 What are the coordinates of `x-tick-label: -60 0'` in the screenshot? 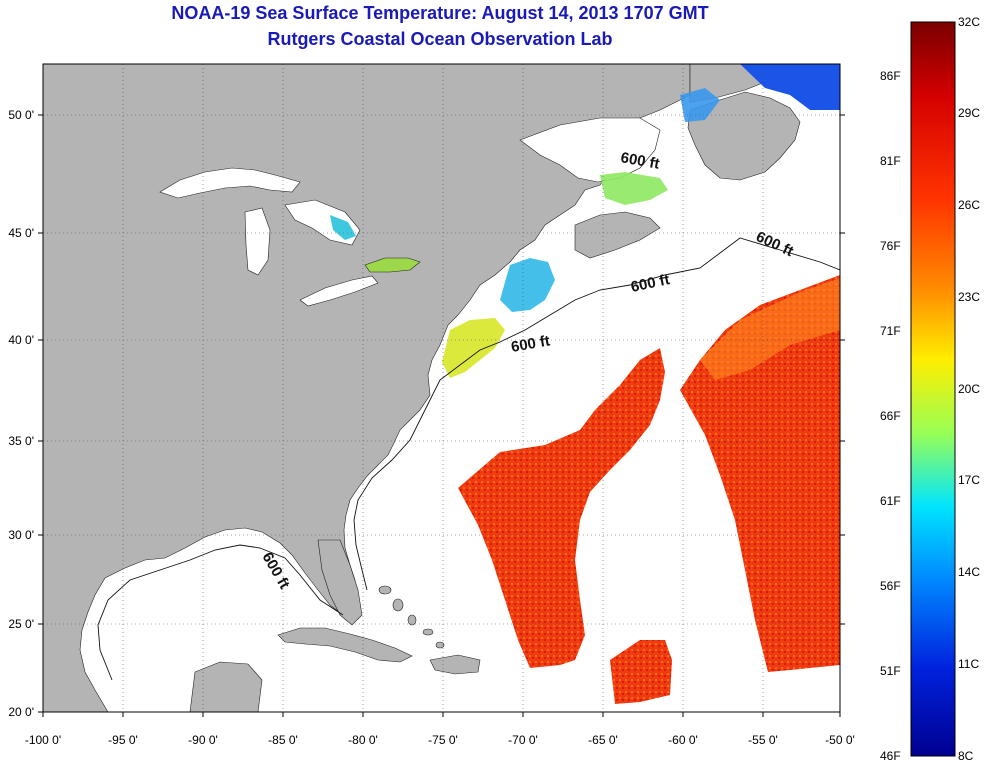 It's located at (683, 740).